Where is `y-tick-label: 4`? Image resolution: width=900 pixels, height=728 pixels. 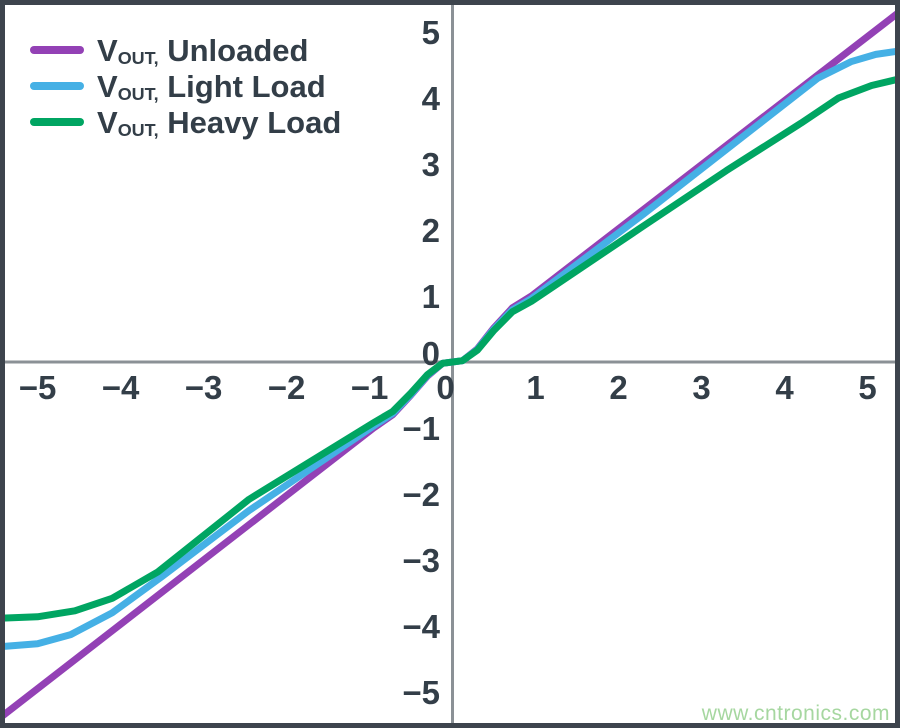 y-tick-label: 4 is located at coordinates (430, 98).